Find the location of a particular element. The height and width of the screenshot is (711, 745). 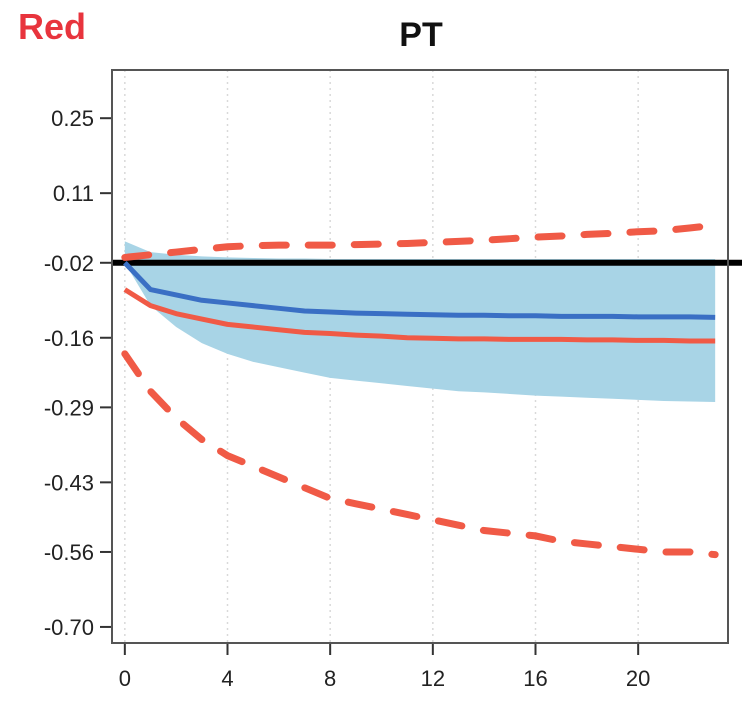

x-tick-label-1: 4 is located at coordinates (227, 678).